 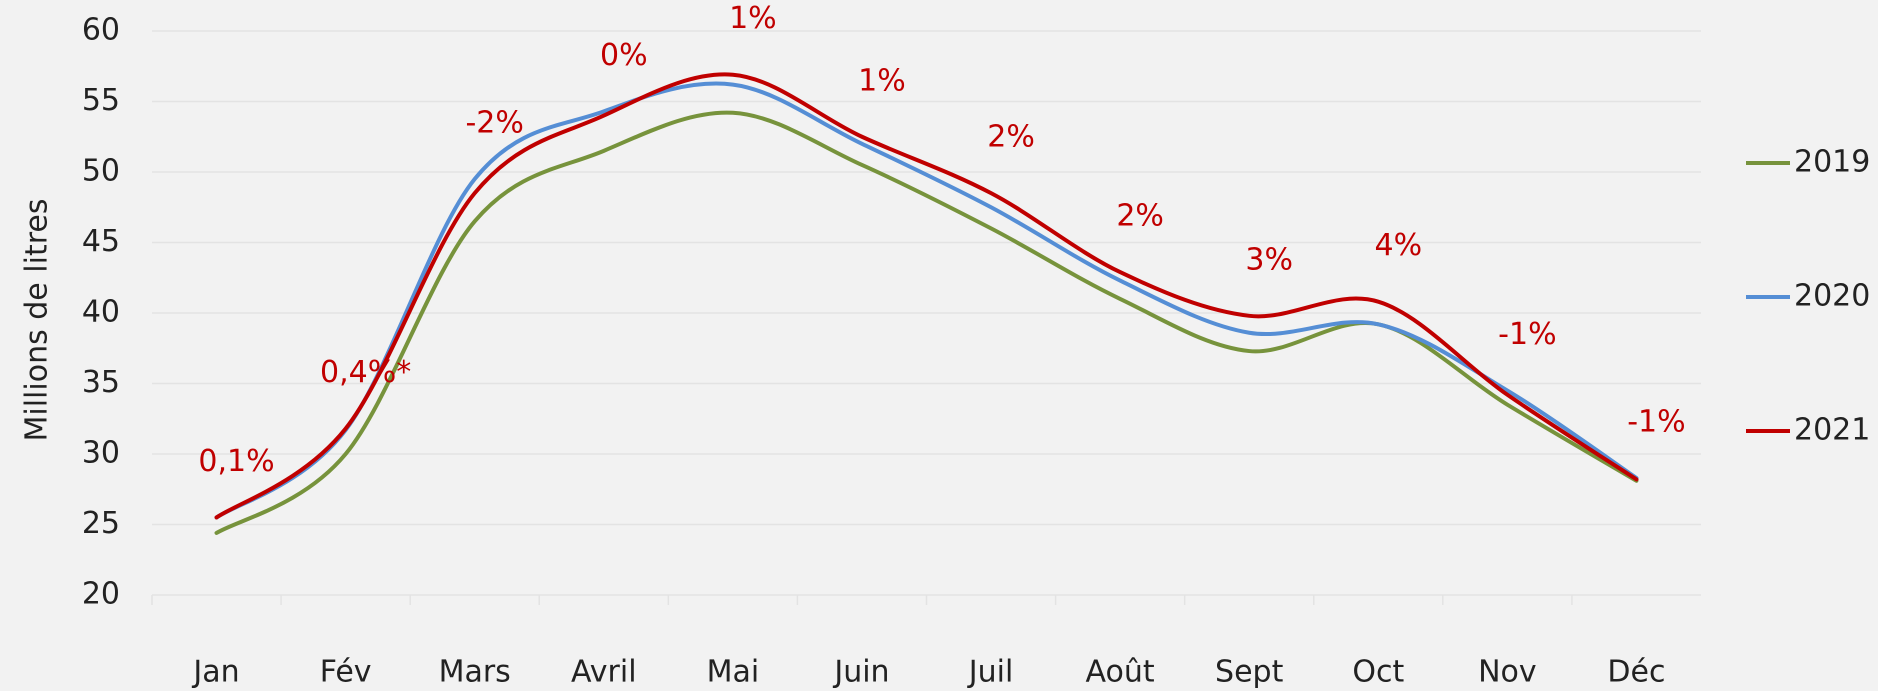 What do you see at coordinates (1832, 162) in the screenshot?
I see `legend-label: 2019` at bounding box center [1832, 162].